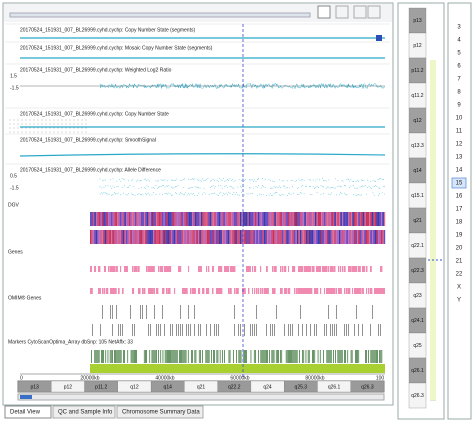 The width and height of the screenshot is (474, 429). I want to click on chromosome-item: 15, so click(459, 184).